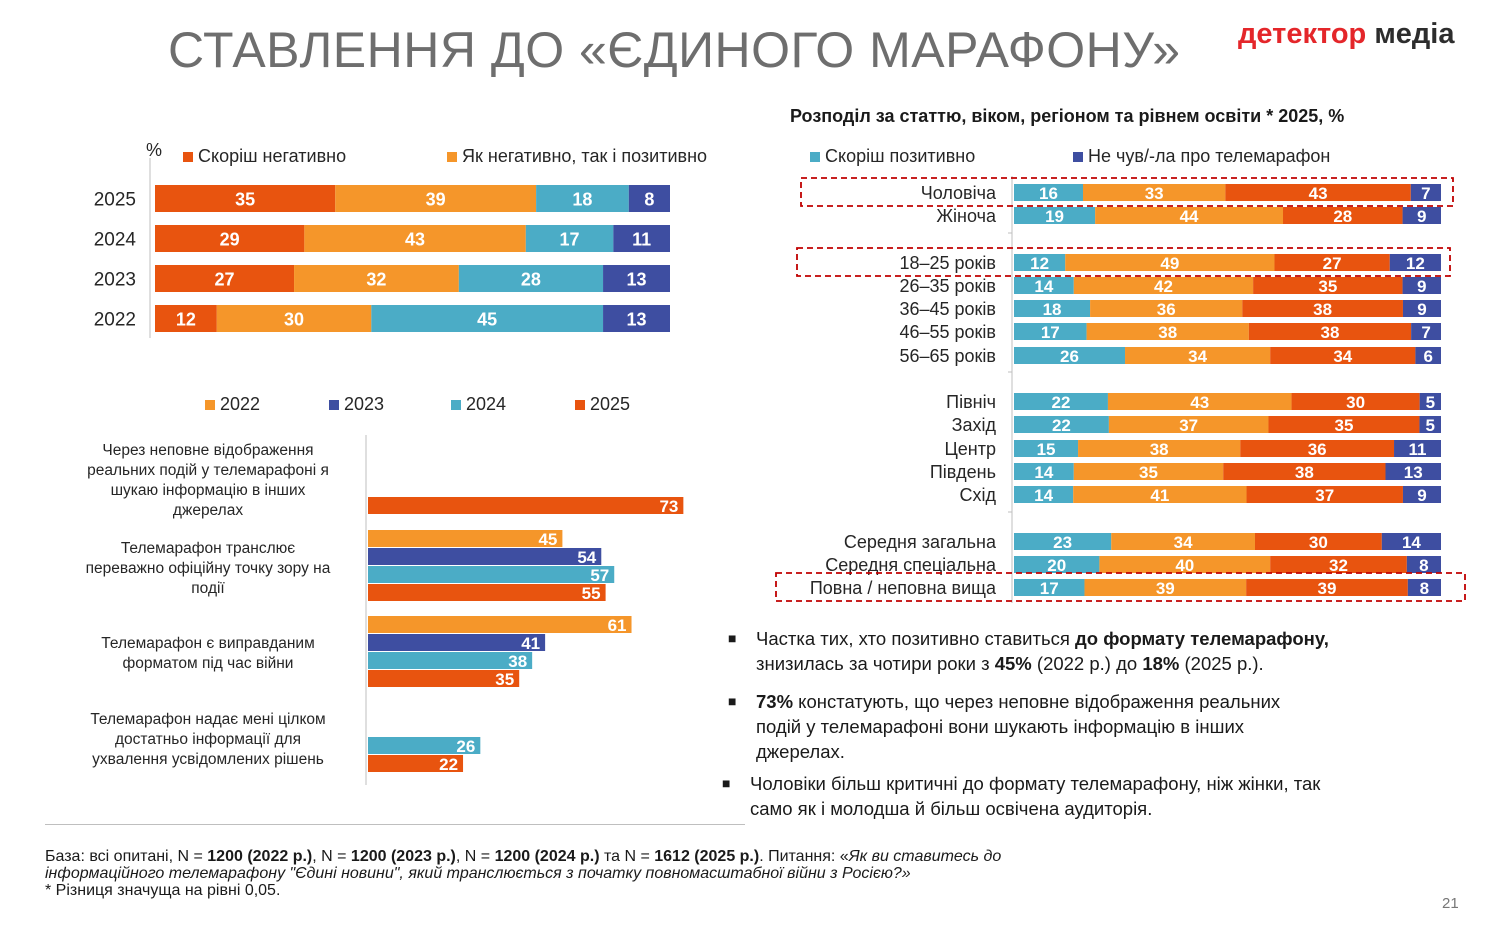 The image size is (1500, 938). Describe the element at coordinates (920, 542) in the screenshot. I see `category-label: Середня загальна` at that location.